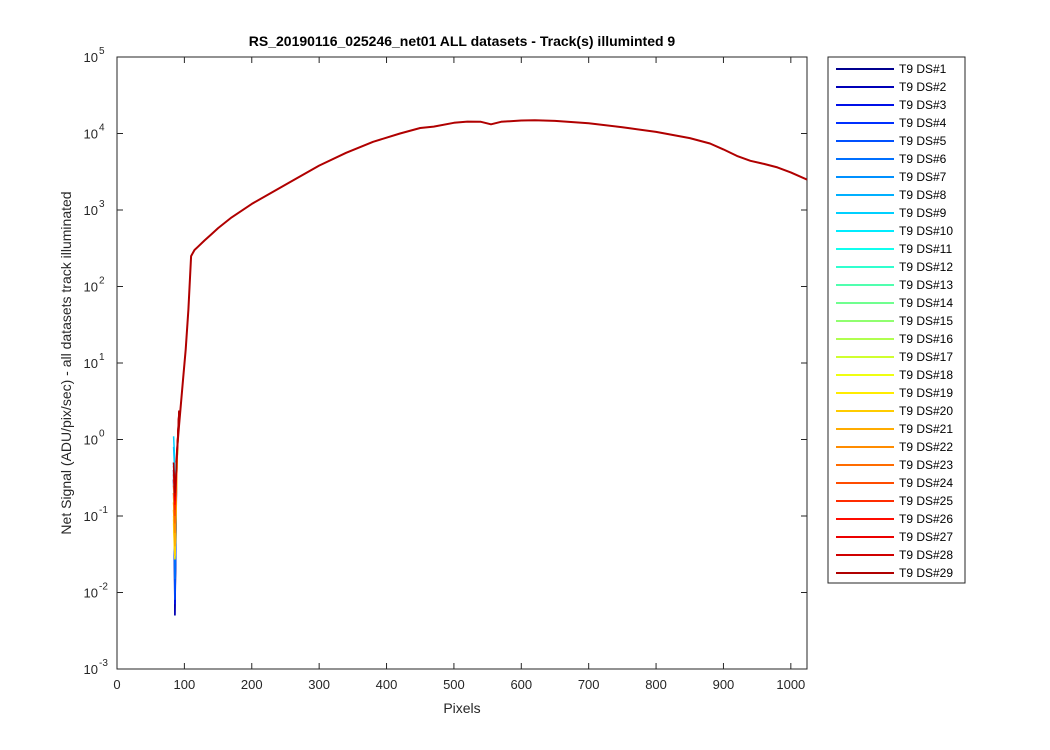 This screenshot has width=1050, height=750. Describe the element at coordinates (102, 51) in the screenshot. I see `y-tick-exponent: 5` at that location.